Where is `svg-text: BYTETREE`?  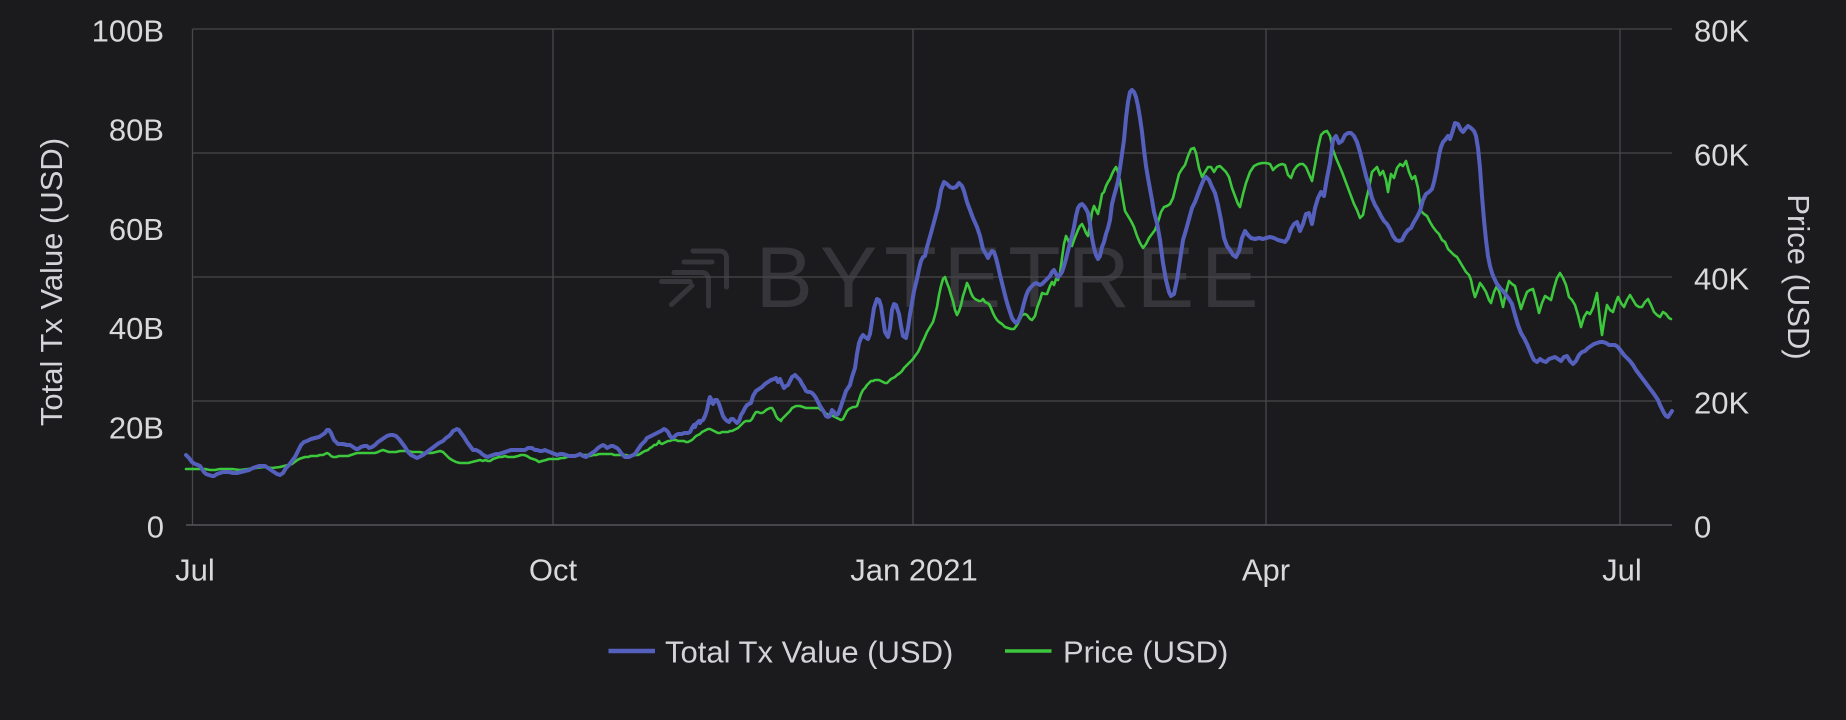
svg-text: BYTETREE is located at coordinates (1011, 278).